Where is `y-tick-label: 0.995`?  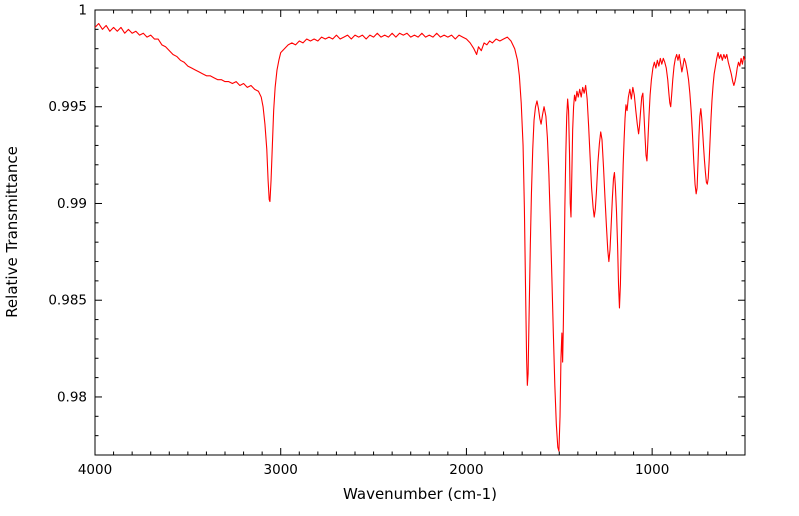
y-tick-label: 0.995 is located at coordinates (67, 107).